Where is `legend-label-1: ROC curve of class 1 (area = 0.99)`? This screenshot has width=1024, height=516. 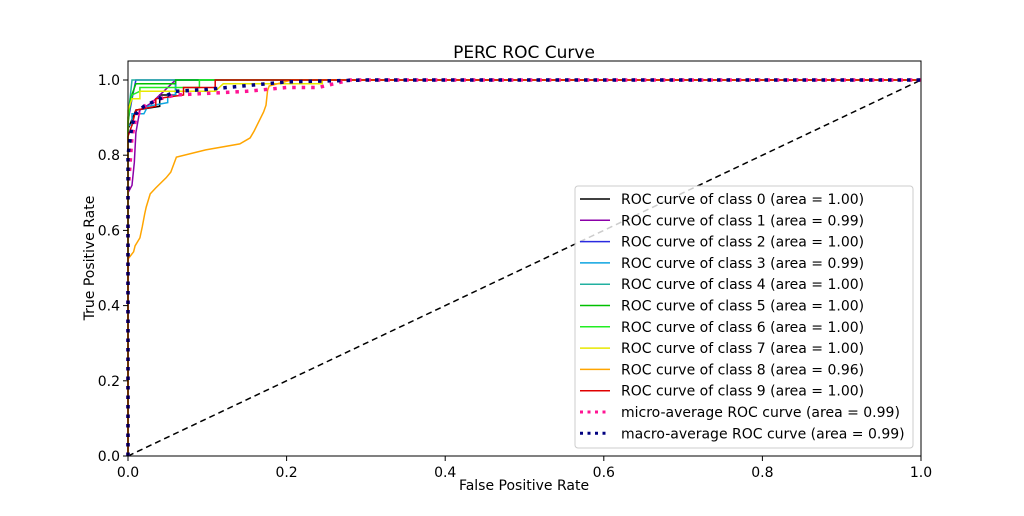 legend-label-1: ROC curve of class 1 (area = 0.99) is located at coordinates (742, 221).